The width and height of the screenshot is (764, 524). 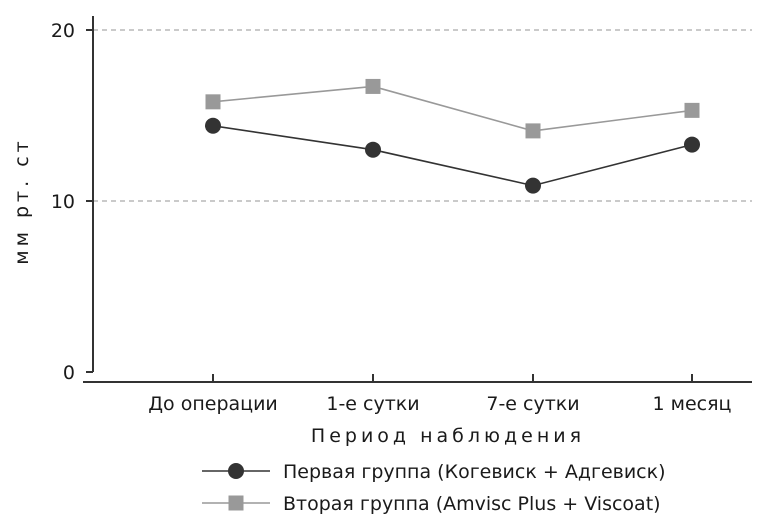 What do you see at coordinates (213, 404) in the screenshot?
I see `x-tick-label: До операции` at bounding box center [213, 404].